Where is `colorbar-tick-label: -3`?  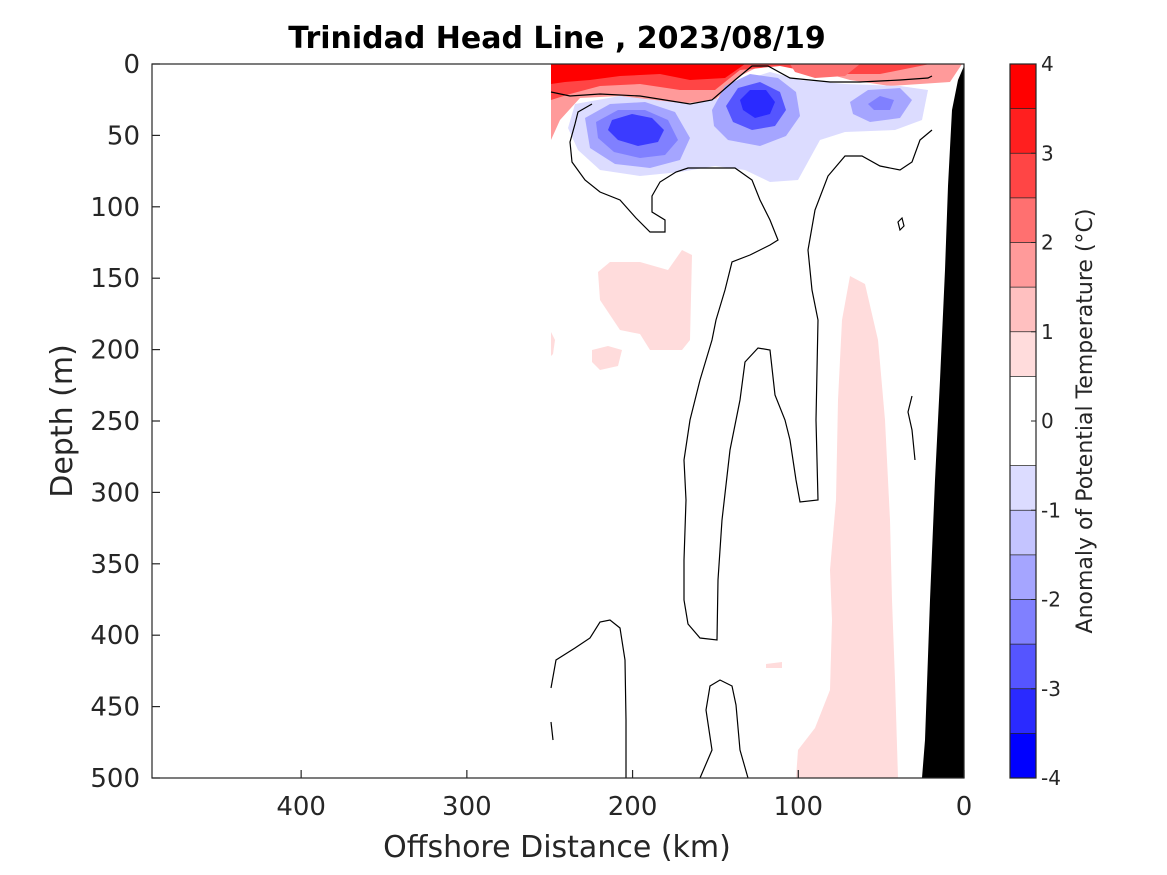
colorbar-tick-label: -3 is located at coordinates (1051, 689).